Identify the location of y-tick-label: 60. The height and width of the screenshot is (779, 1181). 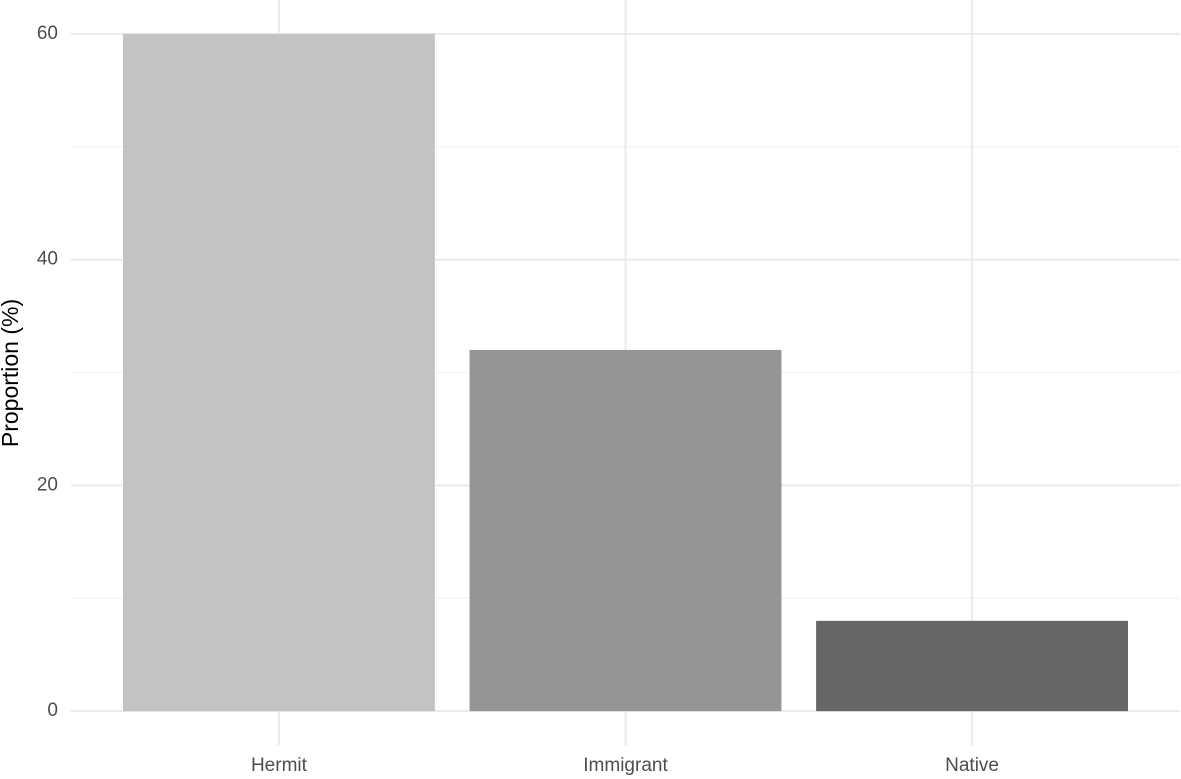
(47, 33).